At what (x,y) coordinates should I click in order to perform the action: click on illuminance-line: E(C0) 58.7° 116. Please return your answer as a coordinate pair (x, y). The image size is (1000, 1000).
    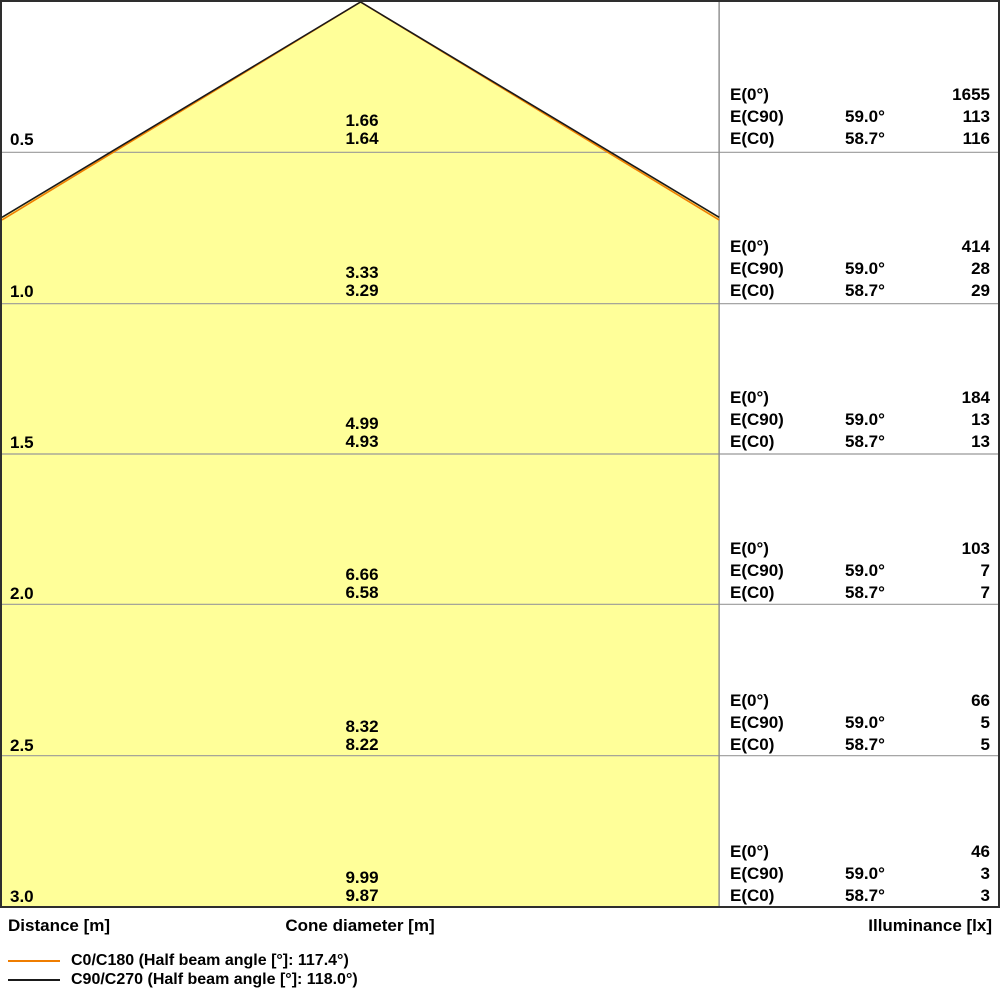
    Looking at the image, I should click on (860, 139).